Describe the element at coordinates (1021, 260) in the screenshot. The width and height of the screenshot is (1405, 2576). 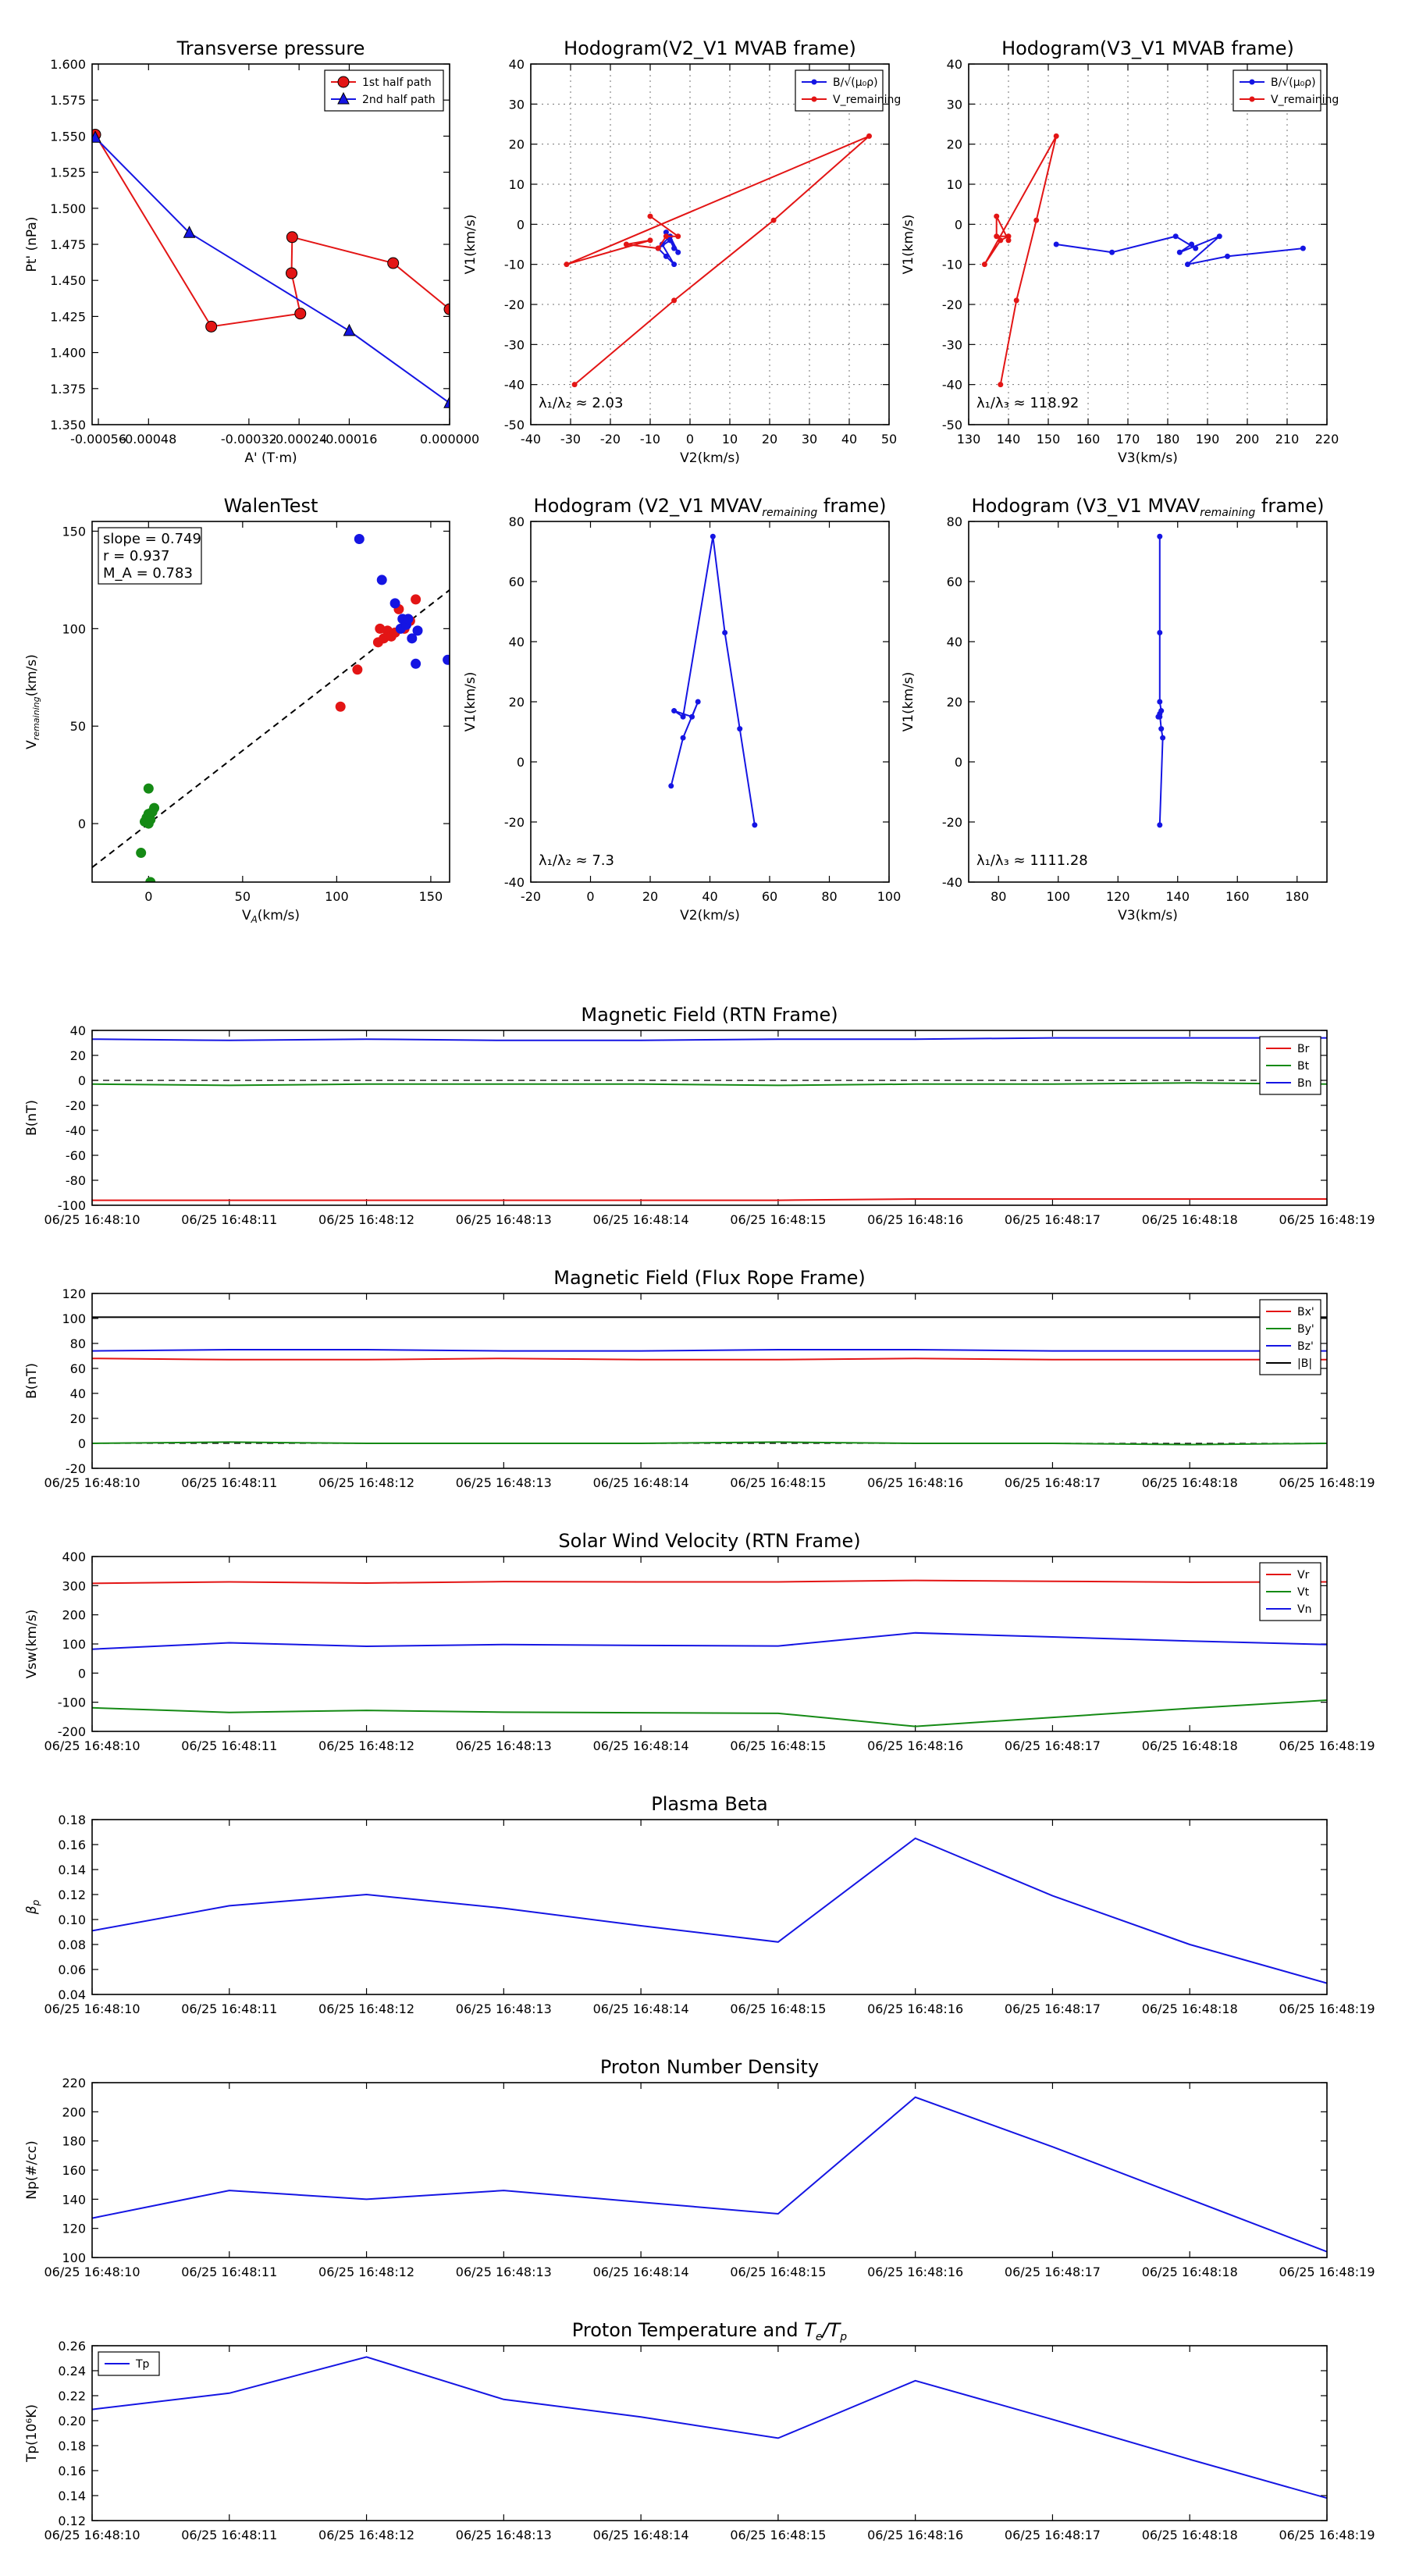
I see `series-line` at that location.